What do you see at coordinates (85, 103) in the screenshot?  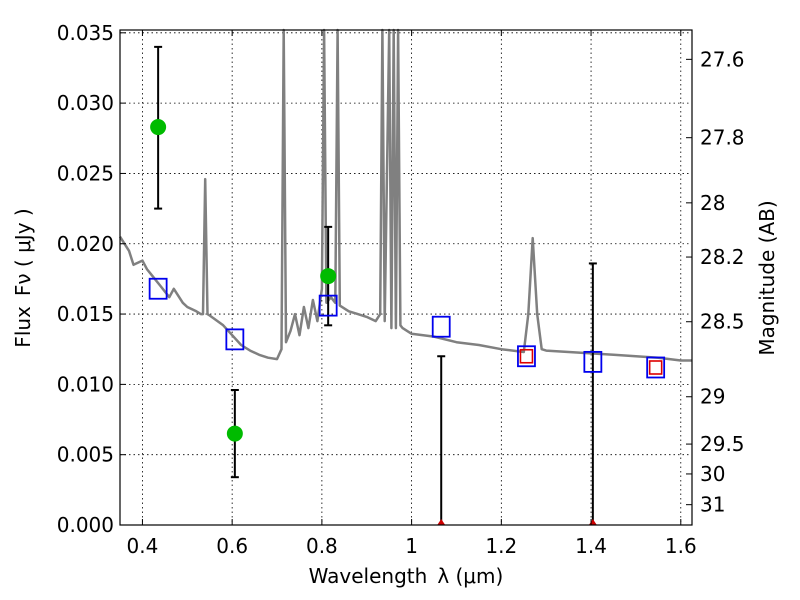 I see `y-tick-label: 0.030` at bounding box center [85, 103].